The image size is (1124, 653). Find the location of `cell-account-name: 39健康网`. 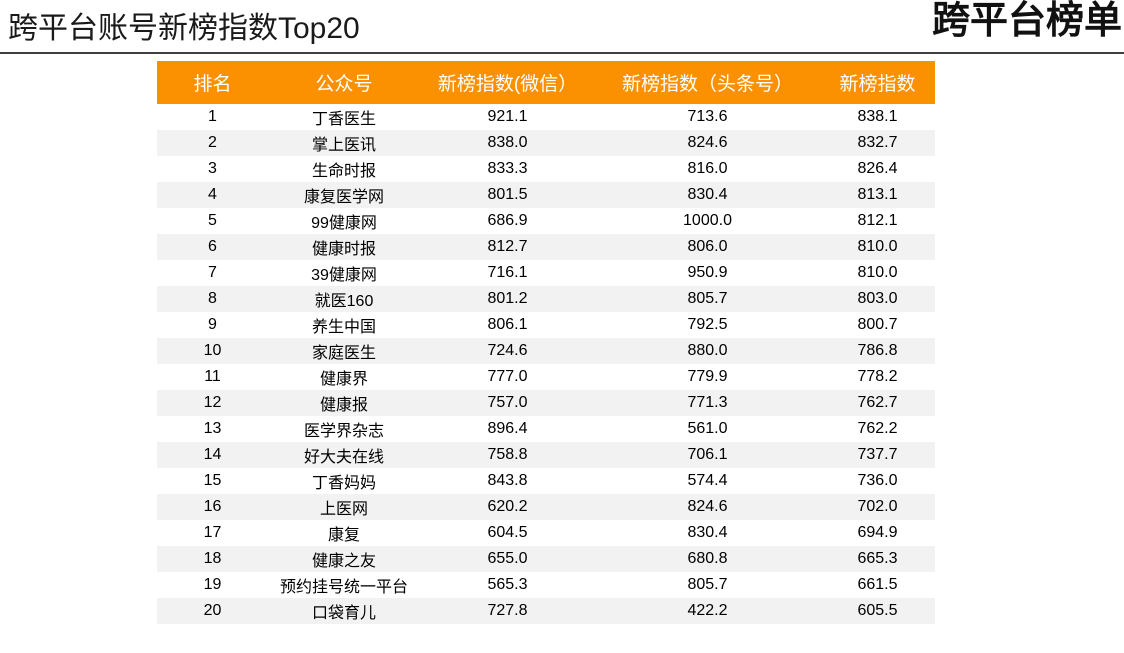

cell-account-name: 39健康网 is located at coordinates (344, 275).